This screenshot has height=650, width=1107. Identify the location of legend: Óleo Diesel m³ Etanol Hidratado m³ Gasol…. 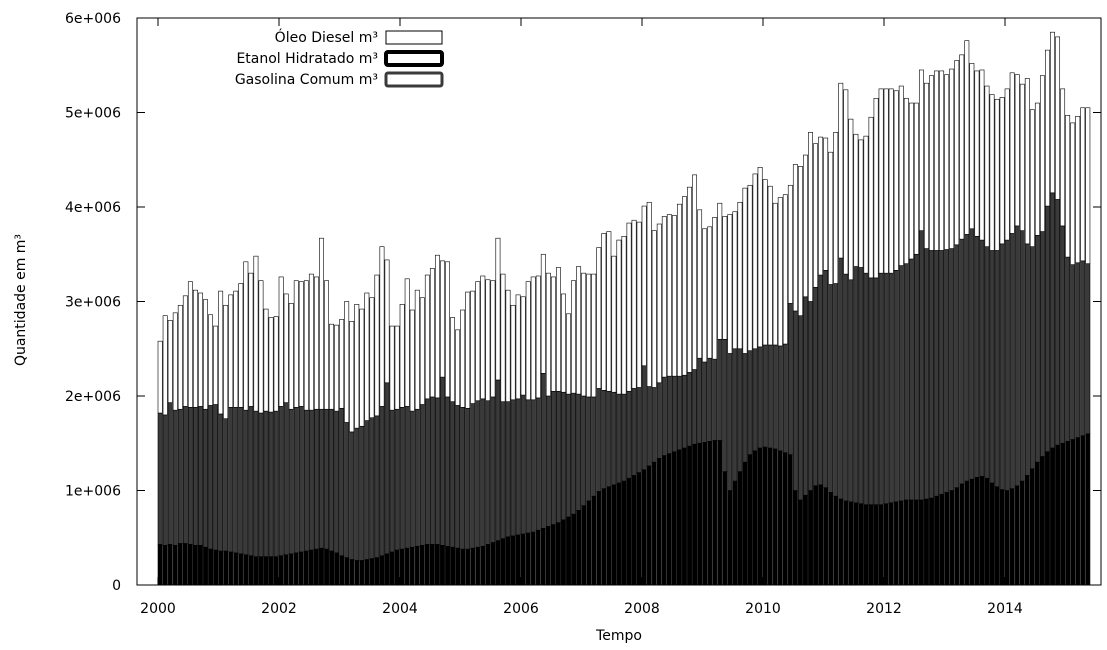
(339, 58).